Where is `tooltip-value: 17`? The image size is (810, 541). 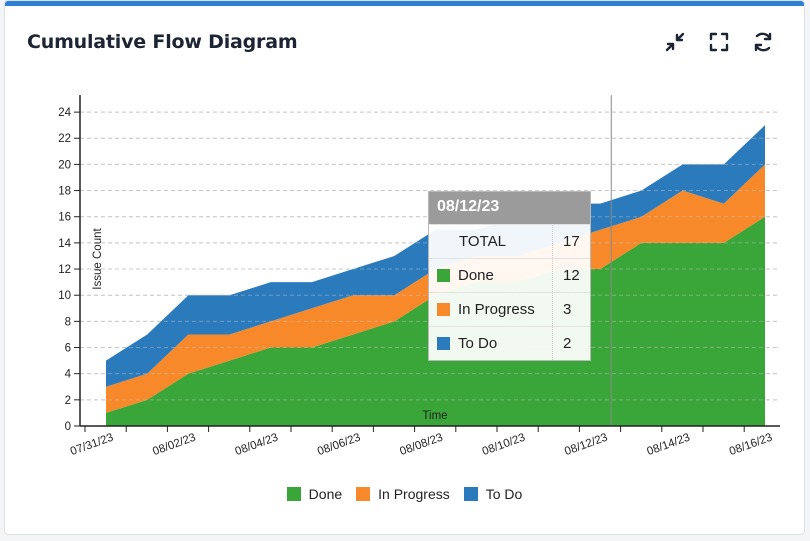 tooltip-value: 17 is located at coordinates (571, 241).